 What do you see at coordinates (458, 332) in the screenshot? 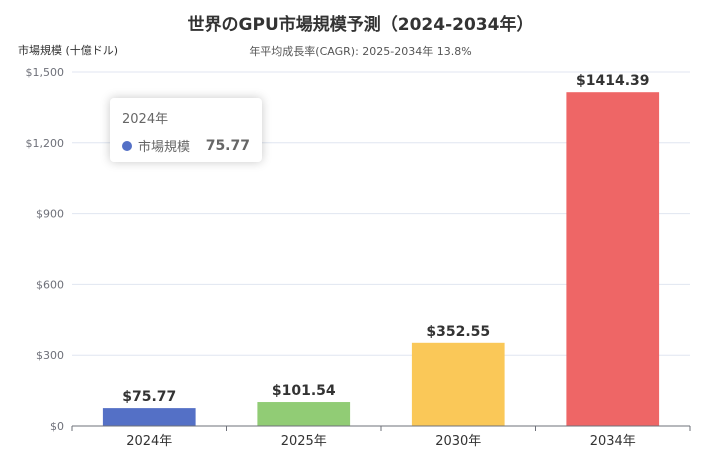
I see `data-label: $352.55` at bounding box center [458, 332].